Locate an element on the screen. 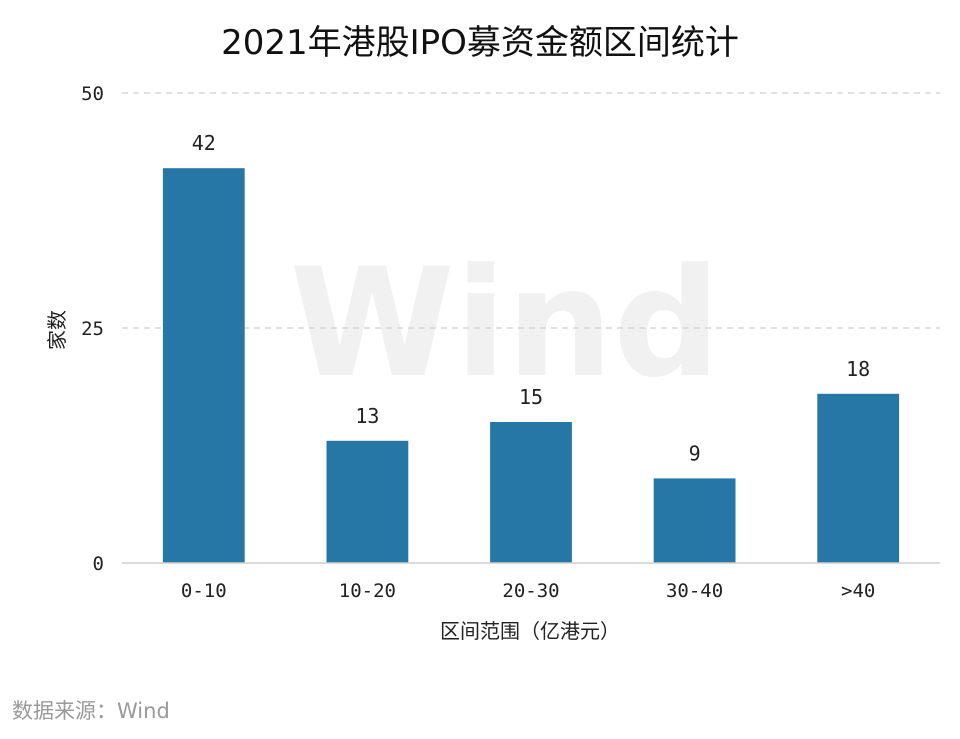 The height and width of the screenshot is (739, 960). y-axis-ticks: 0 25 50 is located at coordinates (92, 329).